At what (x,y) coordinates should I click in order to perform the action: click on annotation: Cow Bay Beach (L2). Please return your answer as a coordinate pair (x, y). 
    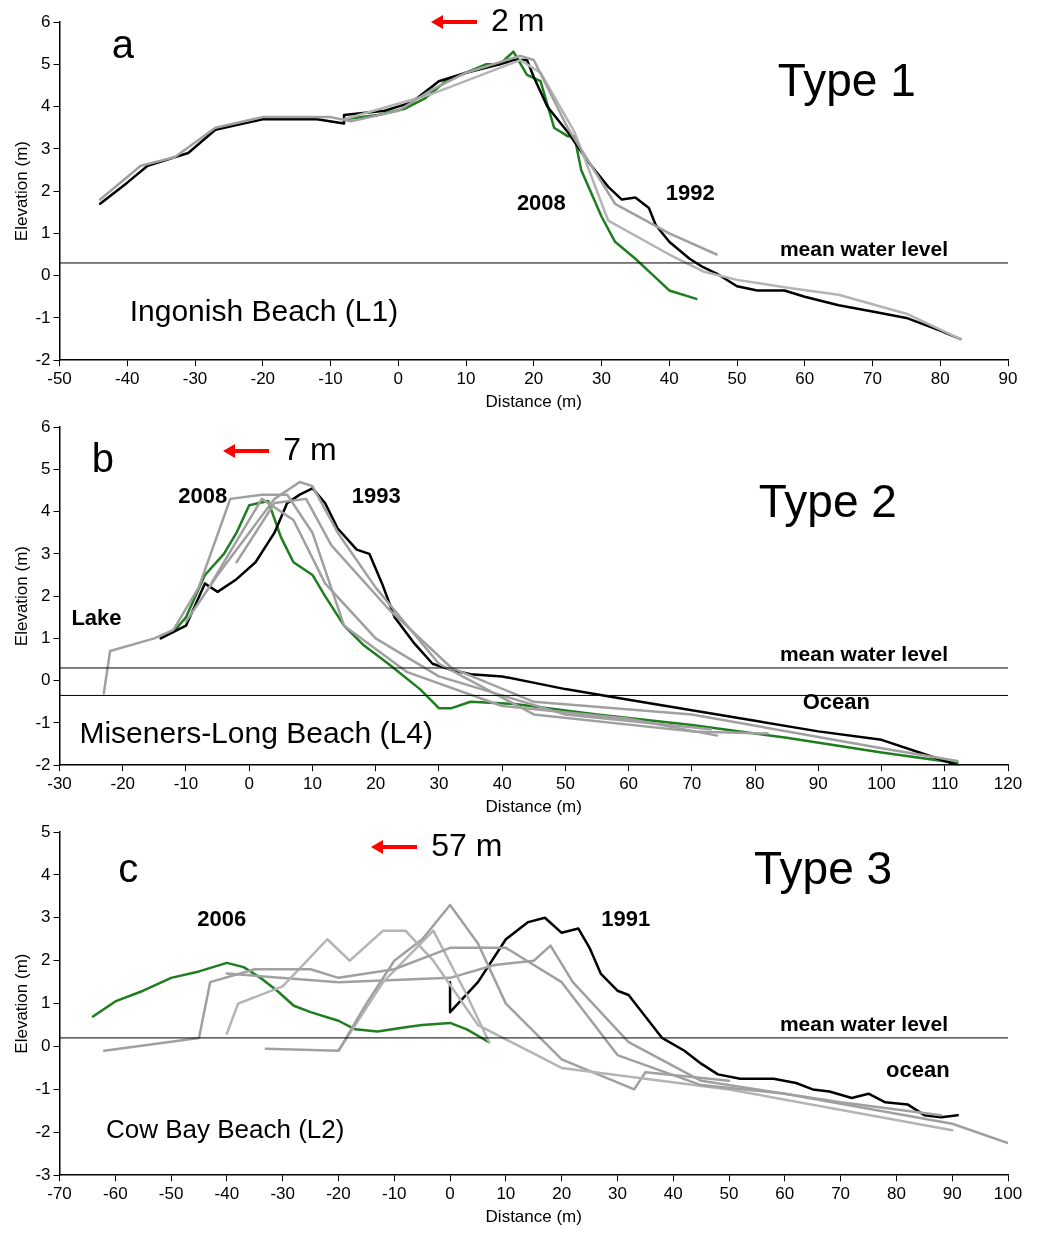
    Looking at the image, I should click on (225, 1128).